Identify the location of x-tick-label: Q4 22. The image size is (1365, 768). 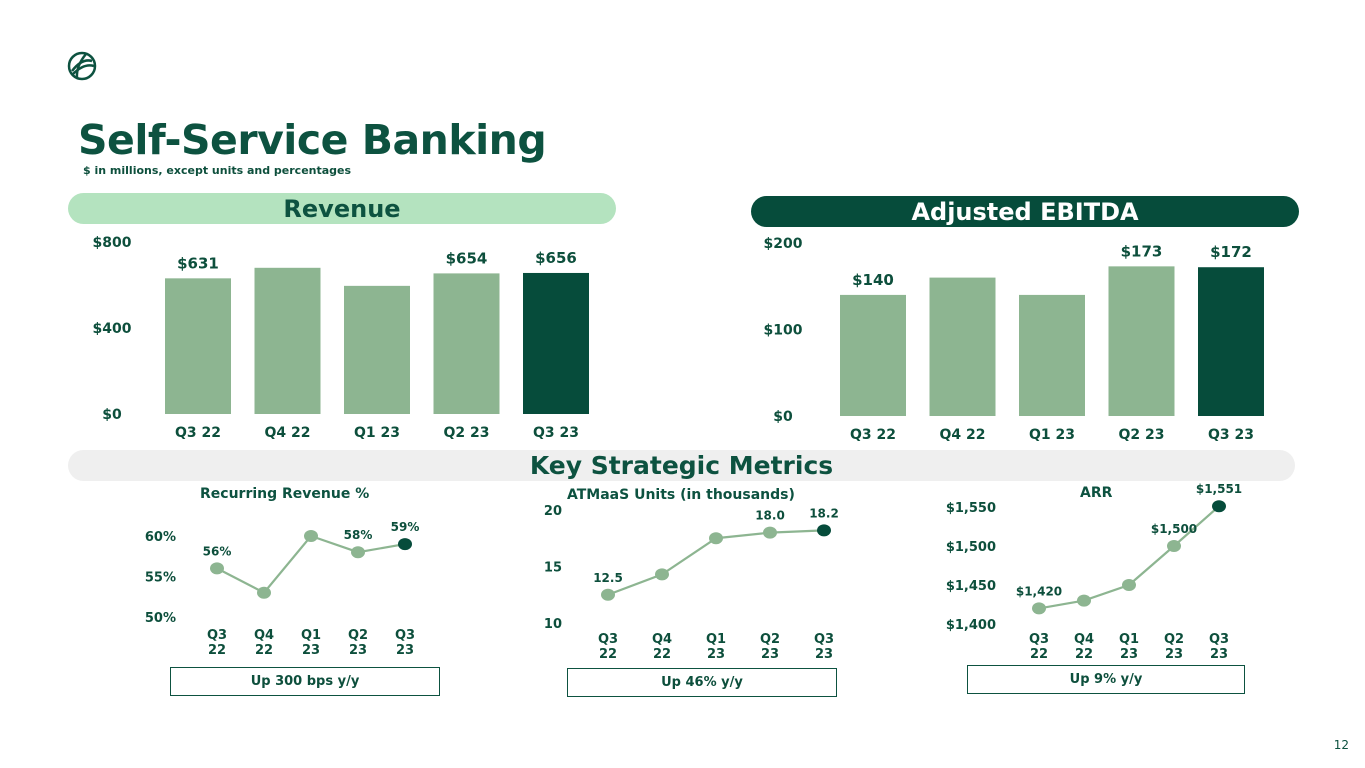
(963, 435).